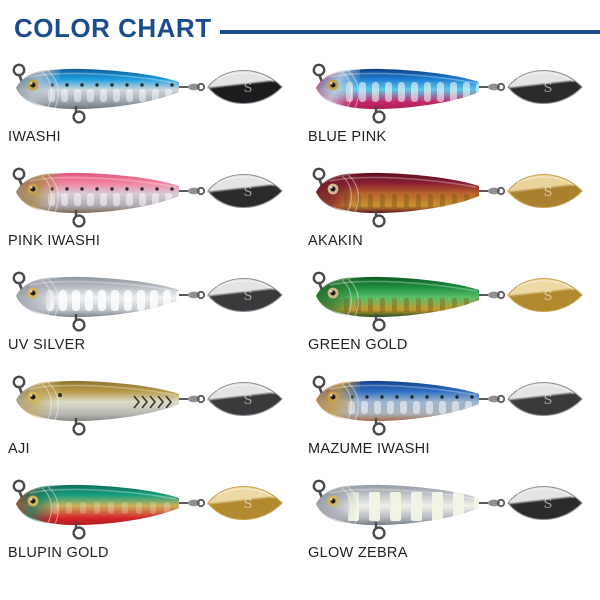 This screenshot has width=600, height=600. What do you see at coordinates (151, 198) in the screenshot?
I see `lure-image-pink-iwashi: S` at bounding box center [151, 198].